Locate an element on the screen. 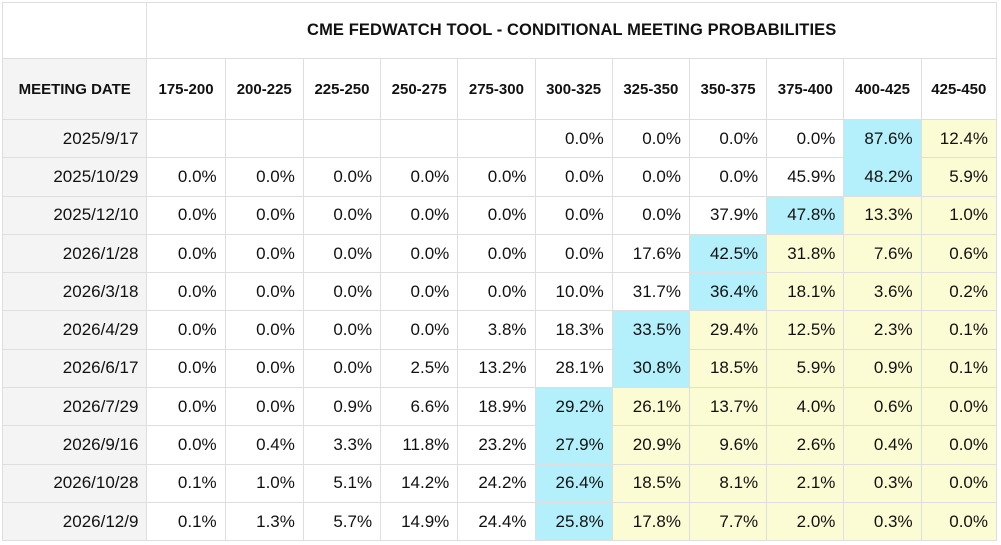  probability-cell: 14.9% is located at coordinates (419, 521).